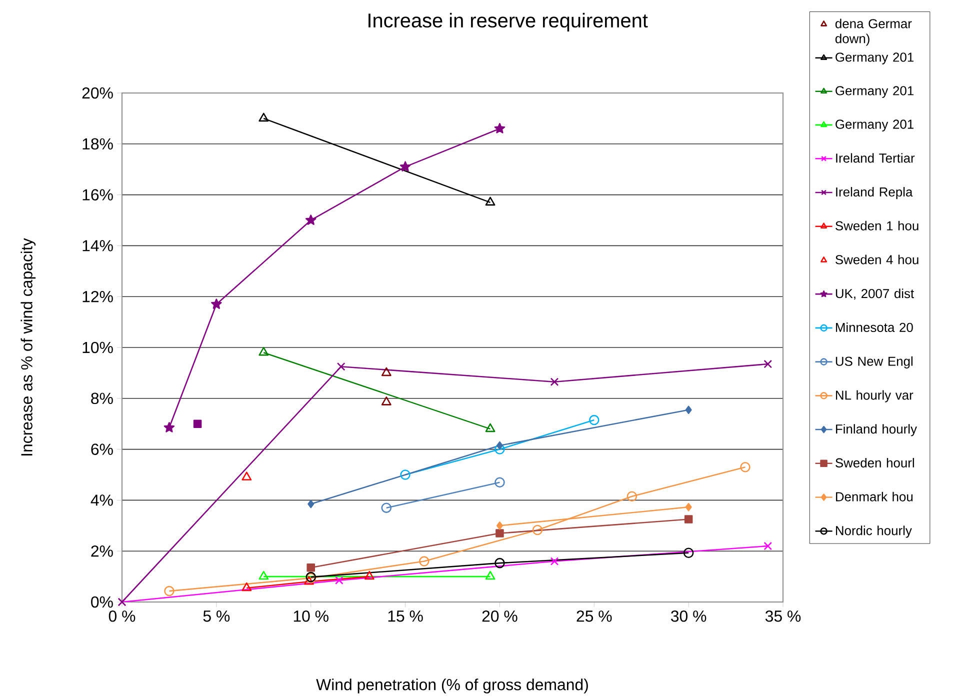 The image size is (955, 700). What do you see at coordinates (874, 193) in the screenshot?
I see `legend-label: Ireland Repla` at bounding box center [874, 193].